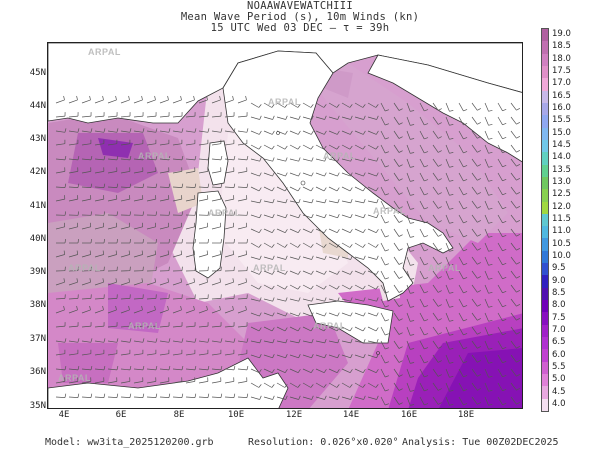 This screenshot has height=450, width=600. Describe the element at coordinates (561, 243) in the screenshot. I see `colorbar-label: 10.5` at that location.